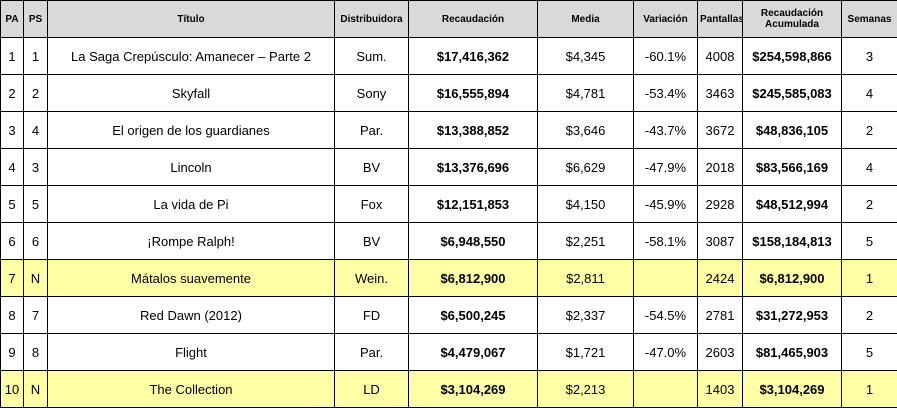 The width and height of the screenshot is (897, 408). I want to click on cell-cumulative: $31,272,953, so click(792, 315).